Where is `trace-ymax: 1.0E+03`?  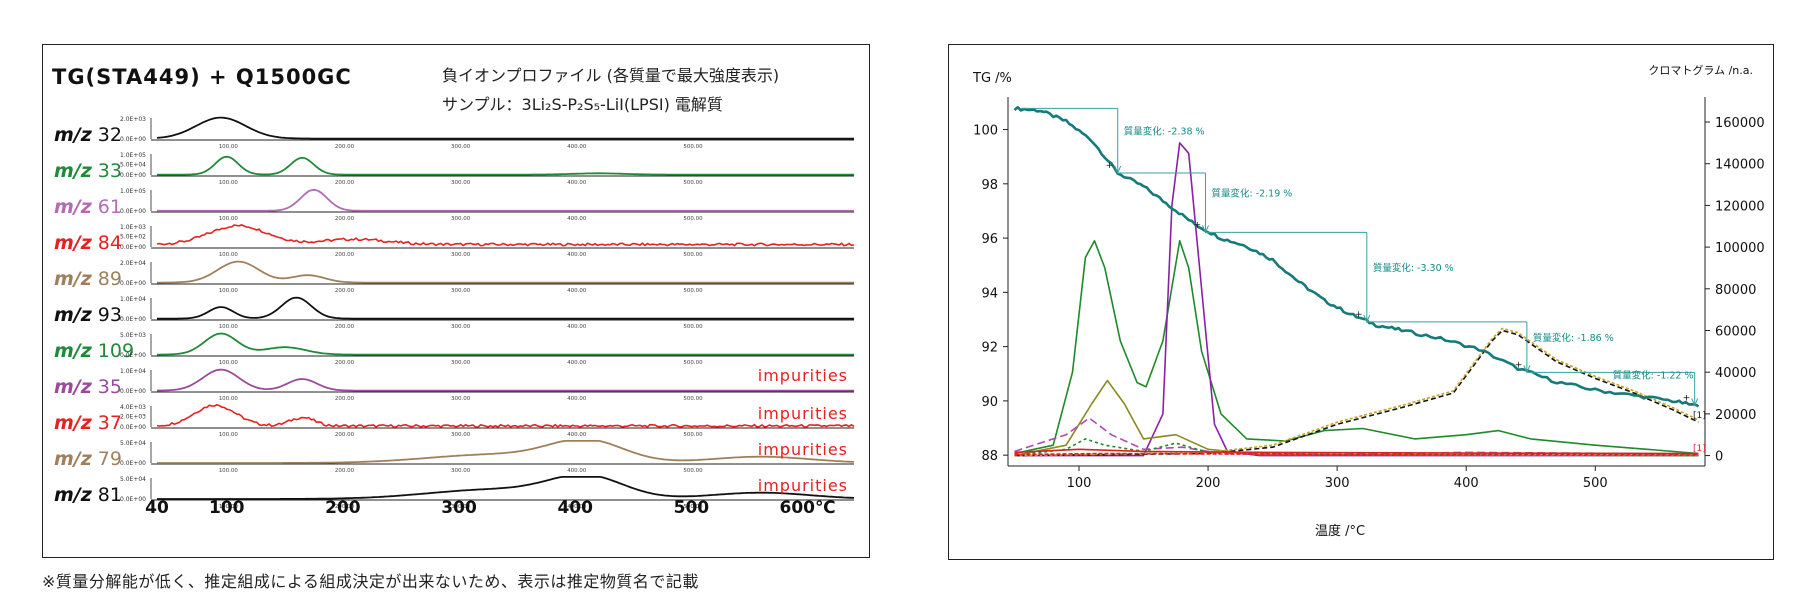
trace-ymax: 1.0E+03 is located at coordinates (133, 227).